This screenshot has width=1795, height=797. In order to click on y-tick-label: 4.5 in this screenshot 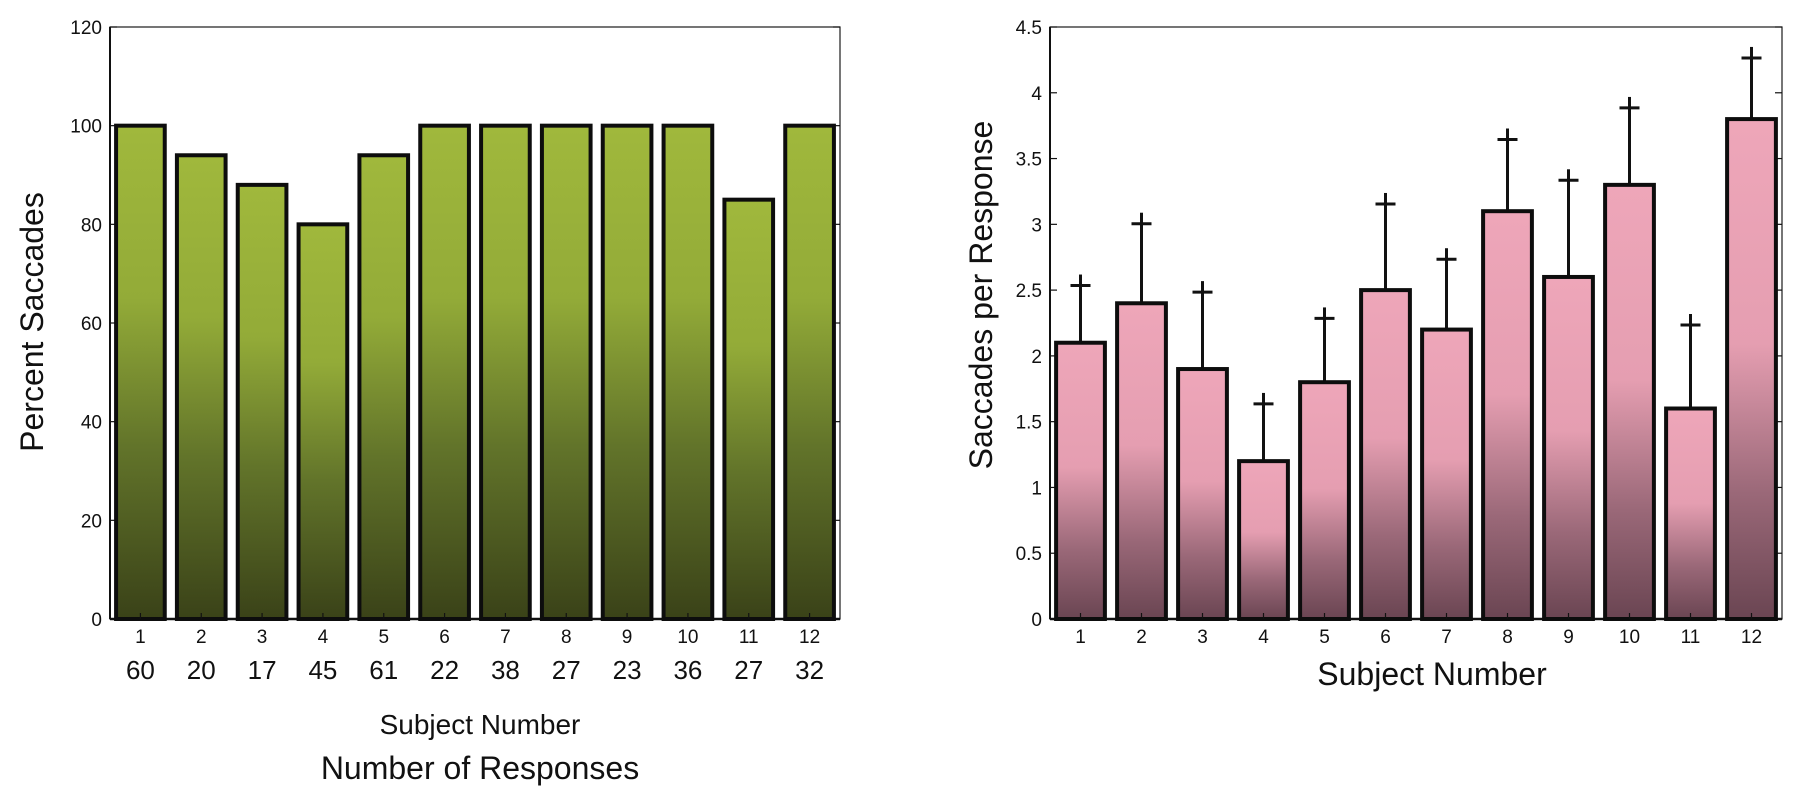, I will do `click(1029, 28)`.